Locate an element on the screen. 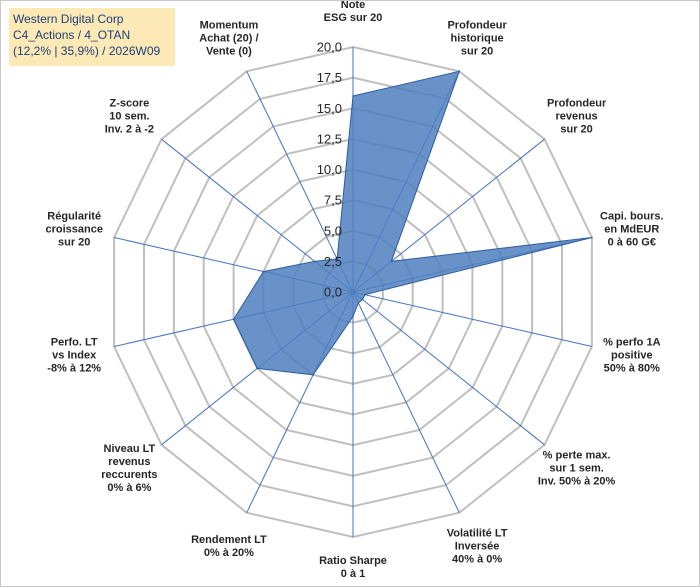 The height and width of the screenshot is (587, 700). tick-label: 17,5 is located at coordinates (329, 77).